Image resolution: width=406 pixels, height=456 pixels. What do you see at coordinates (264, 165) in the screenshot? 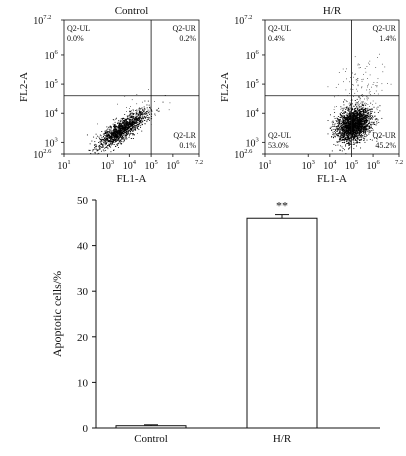
I see `x-tick-label: 101` at bounding box center [264, 165].